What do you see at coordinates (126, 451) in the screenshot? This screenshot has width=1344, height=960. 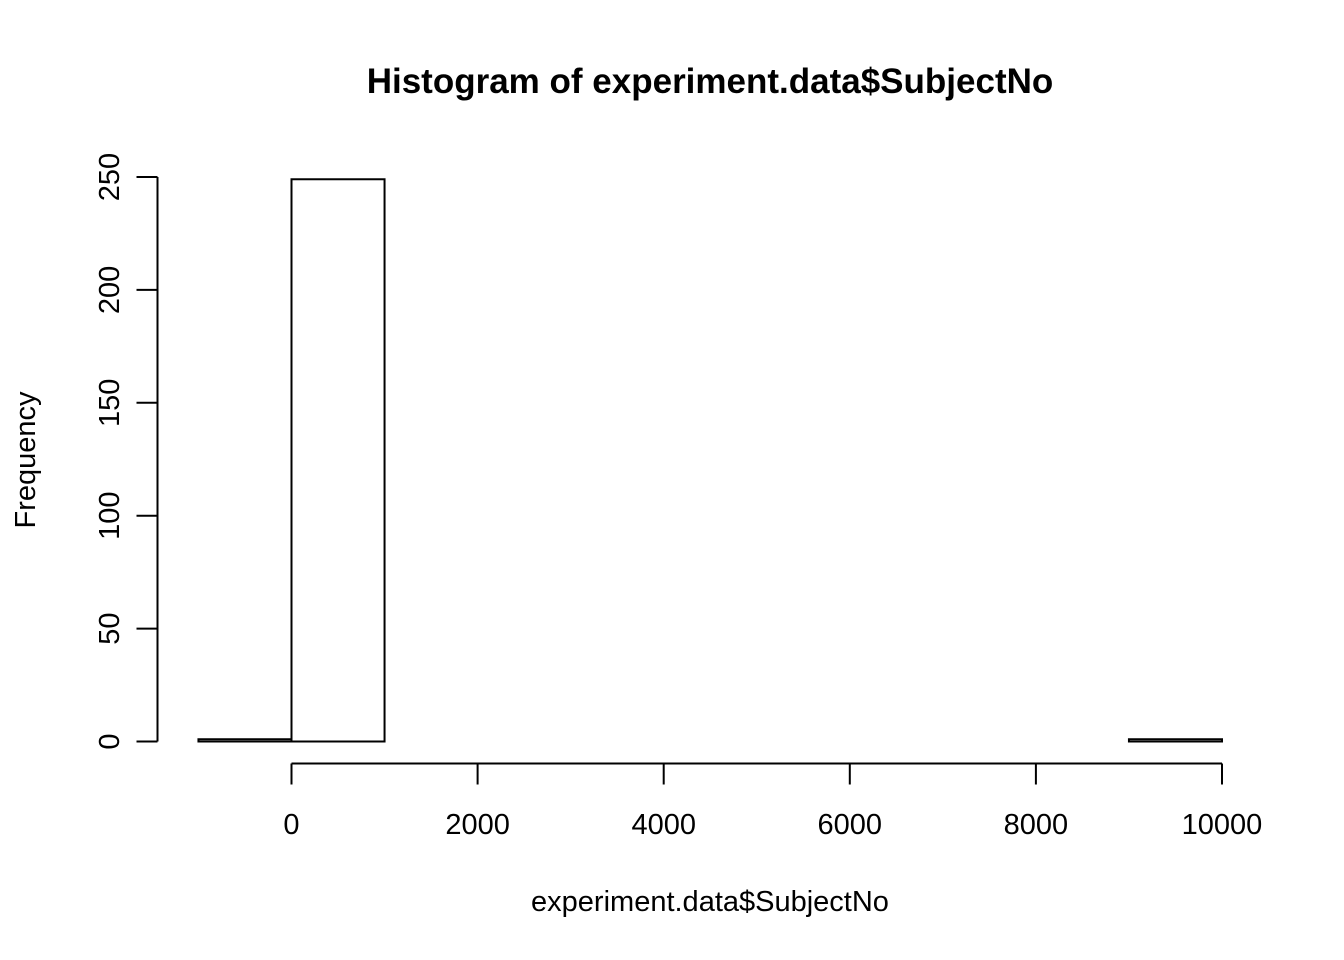 I see `y-axis: 0 50 100 150 200 250` at bounding box center [126, 451].